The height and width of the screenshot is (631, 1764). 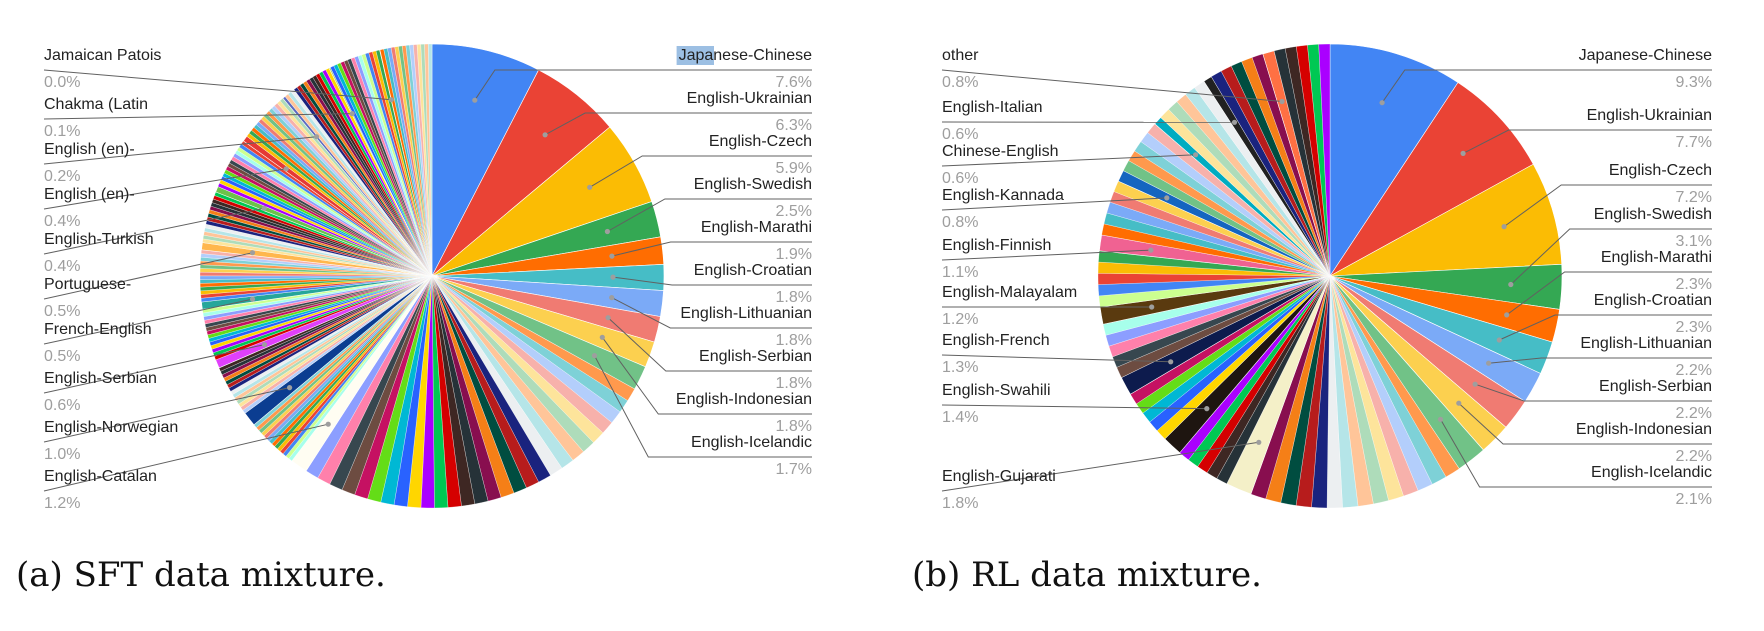 I want to click on slice-label: other, so click(x=960, y=55).